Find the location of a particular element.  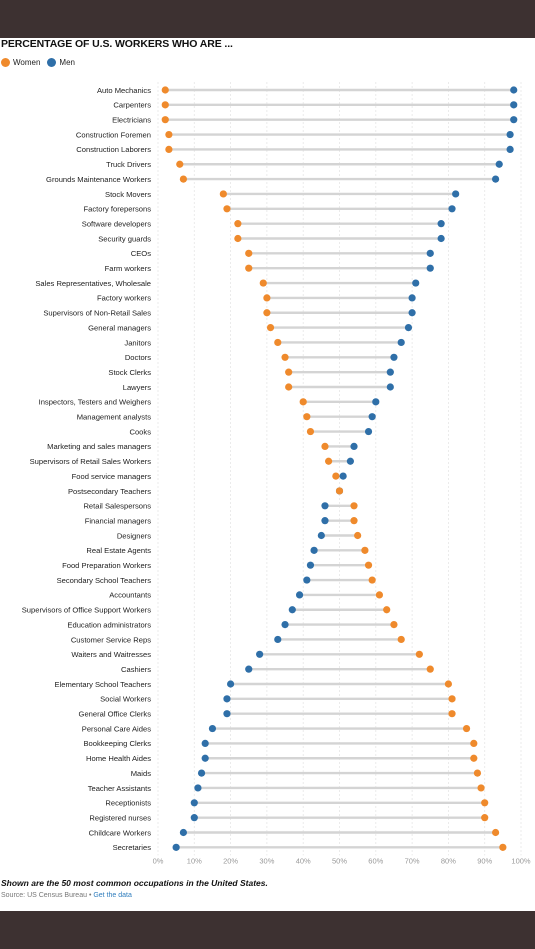

category-label: Waiters and Waitresses is located at coordinates (111, 654).